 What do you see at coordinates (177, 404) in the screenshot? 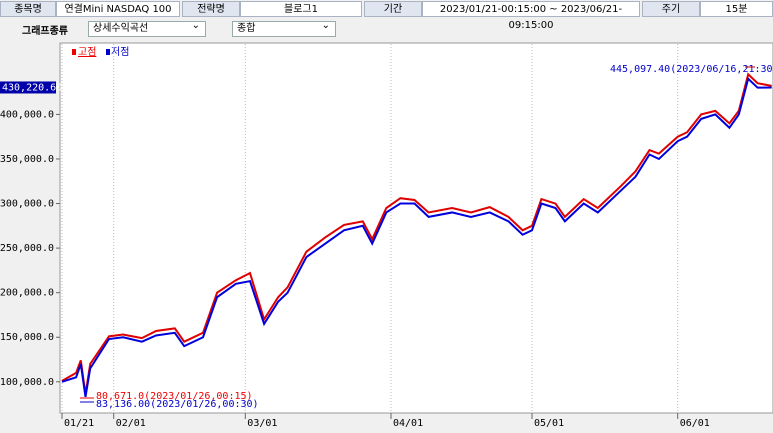
I see `annotation: 83,136.00(2023/01/26,00:30)` at bounding box center [177, 404].